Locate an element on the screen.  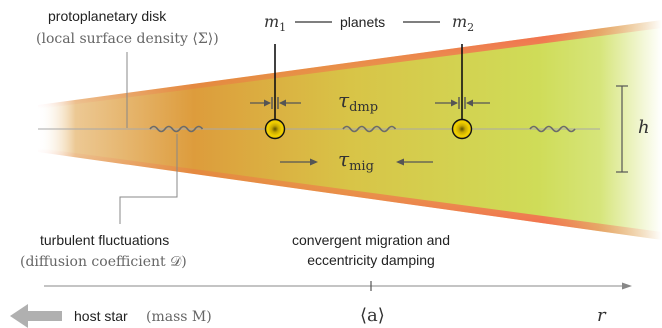
scale-height-bracket is located at coordinates (622, 129).